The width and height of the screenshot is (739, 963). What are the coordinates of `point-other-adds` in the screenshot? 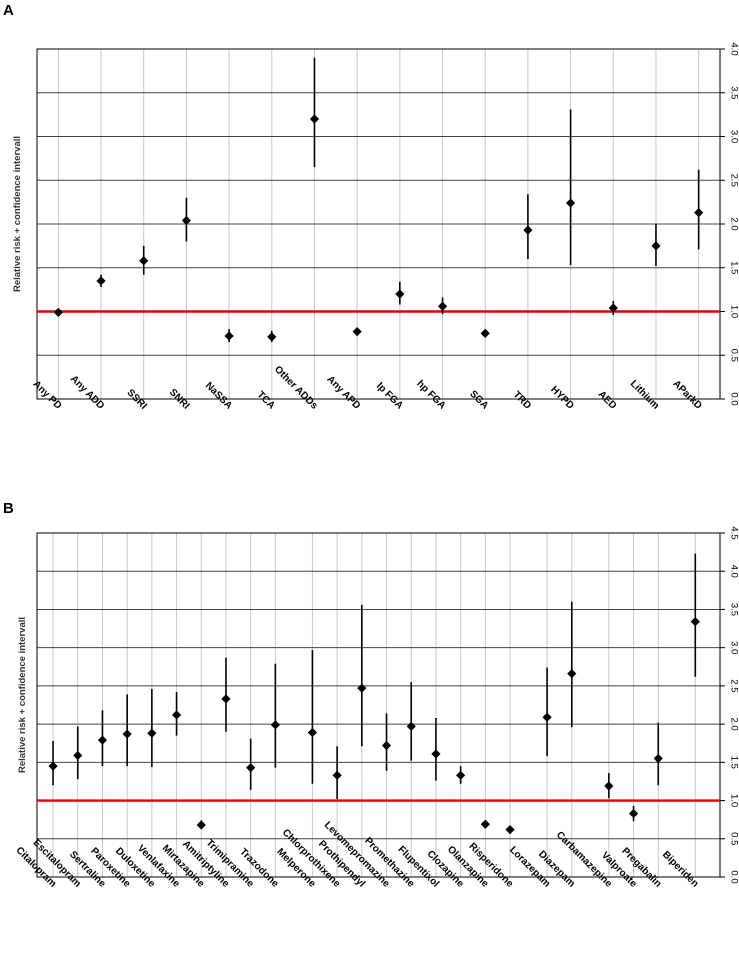 It's located at (314, 119).